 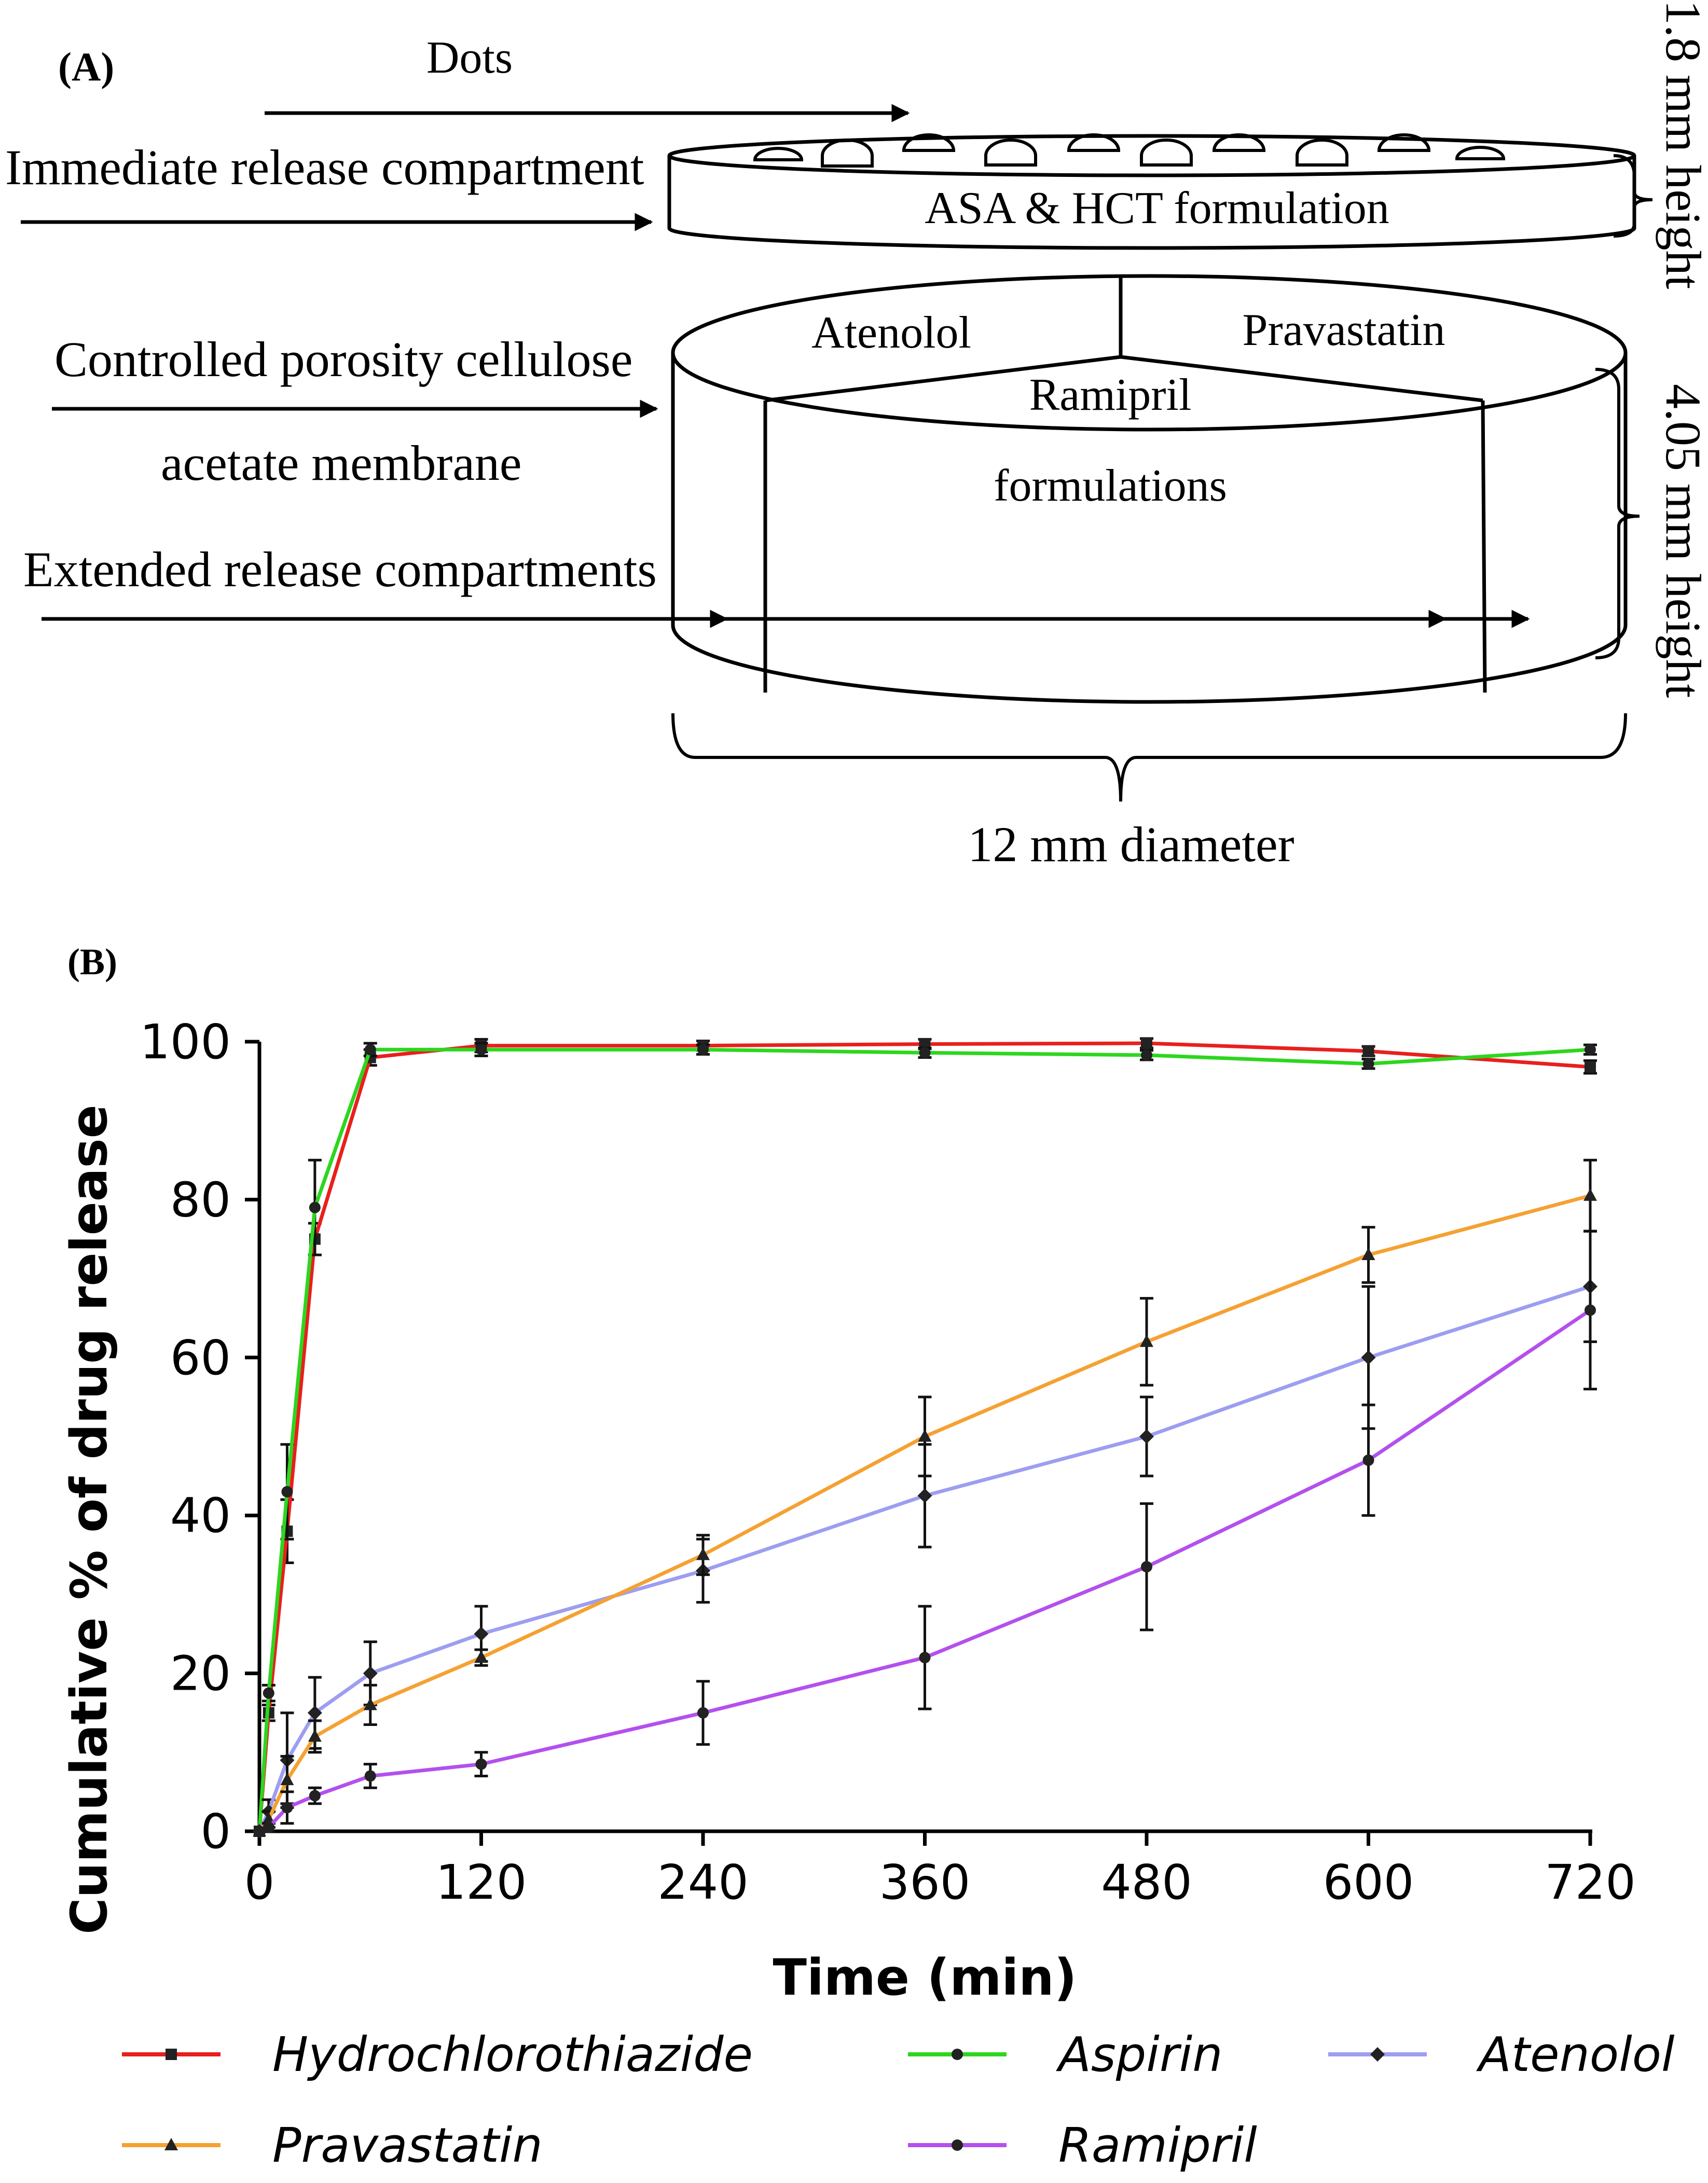 I want to click on x-tick-label-720: 720, so click(x=1590, y=1883).